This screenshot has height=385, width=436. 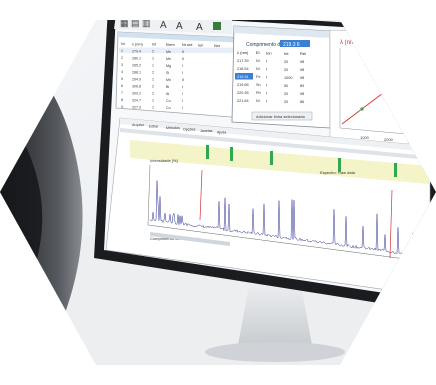 What do you see at coordinates (365, 137) in the screenshot?
I see `calibration-tick: 1000` at bounding box center [365, 137].